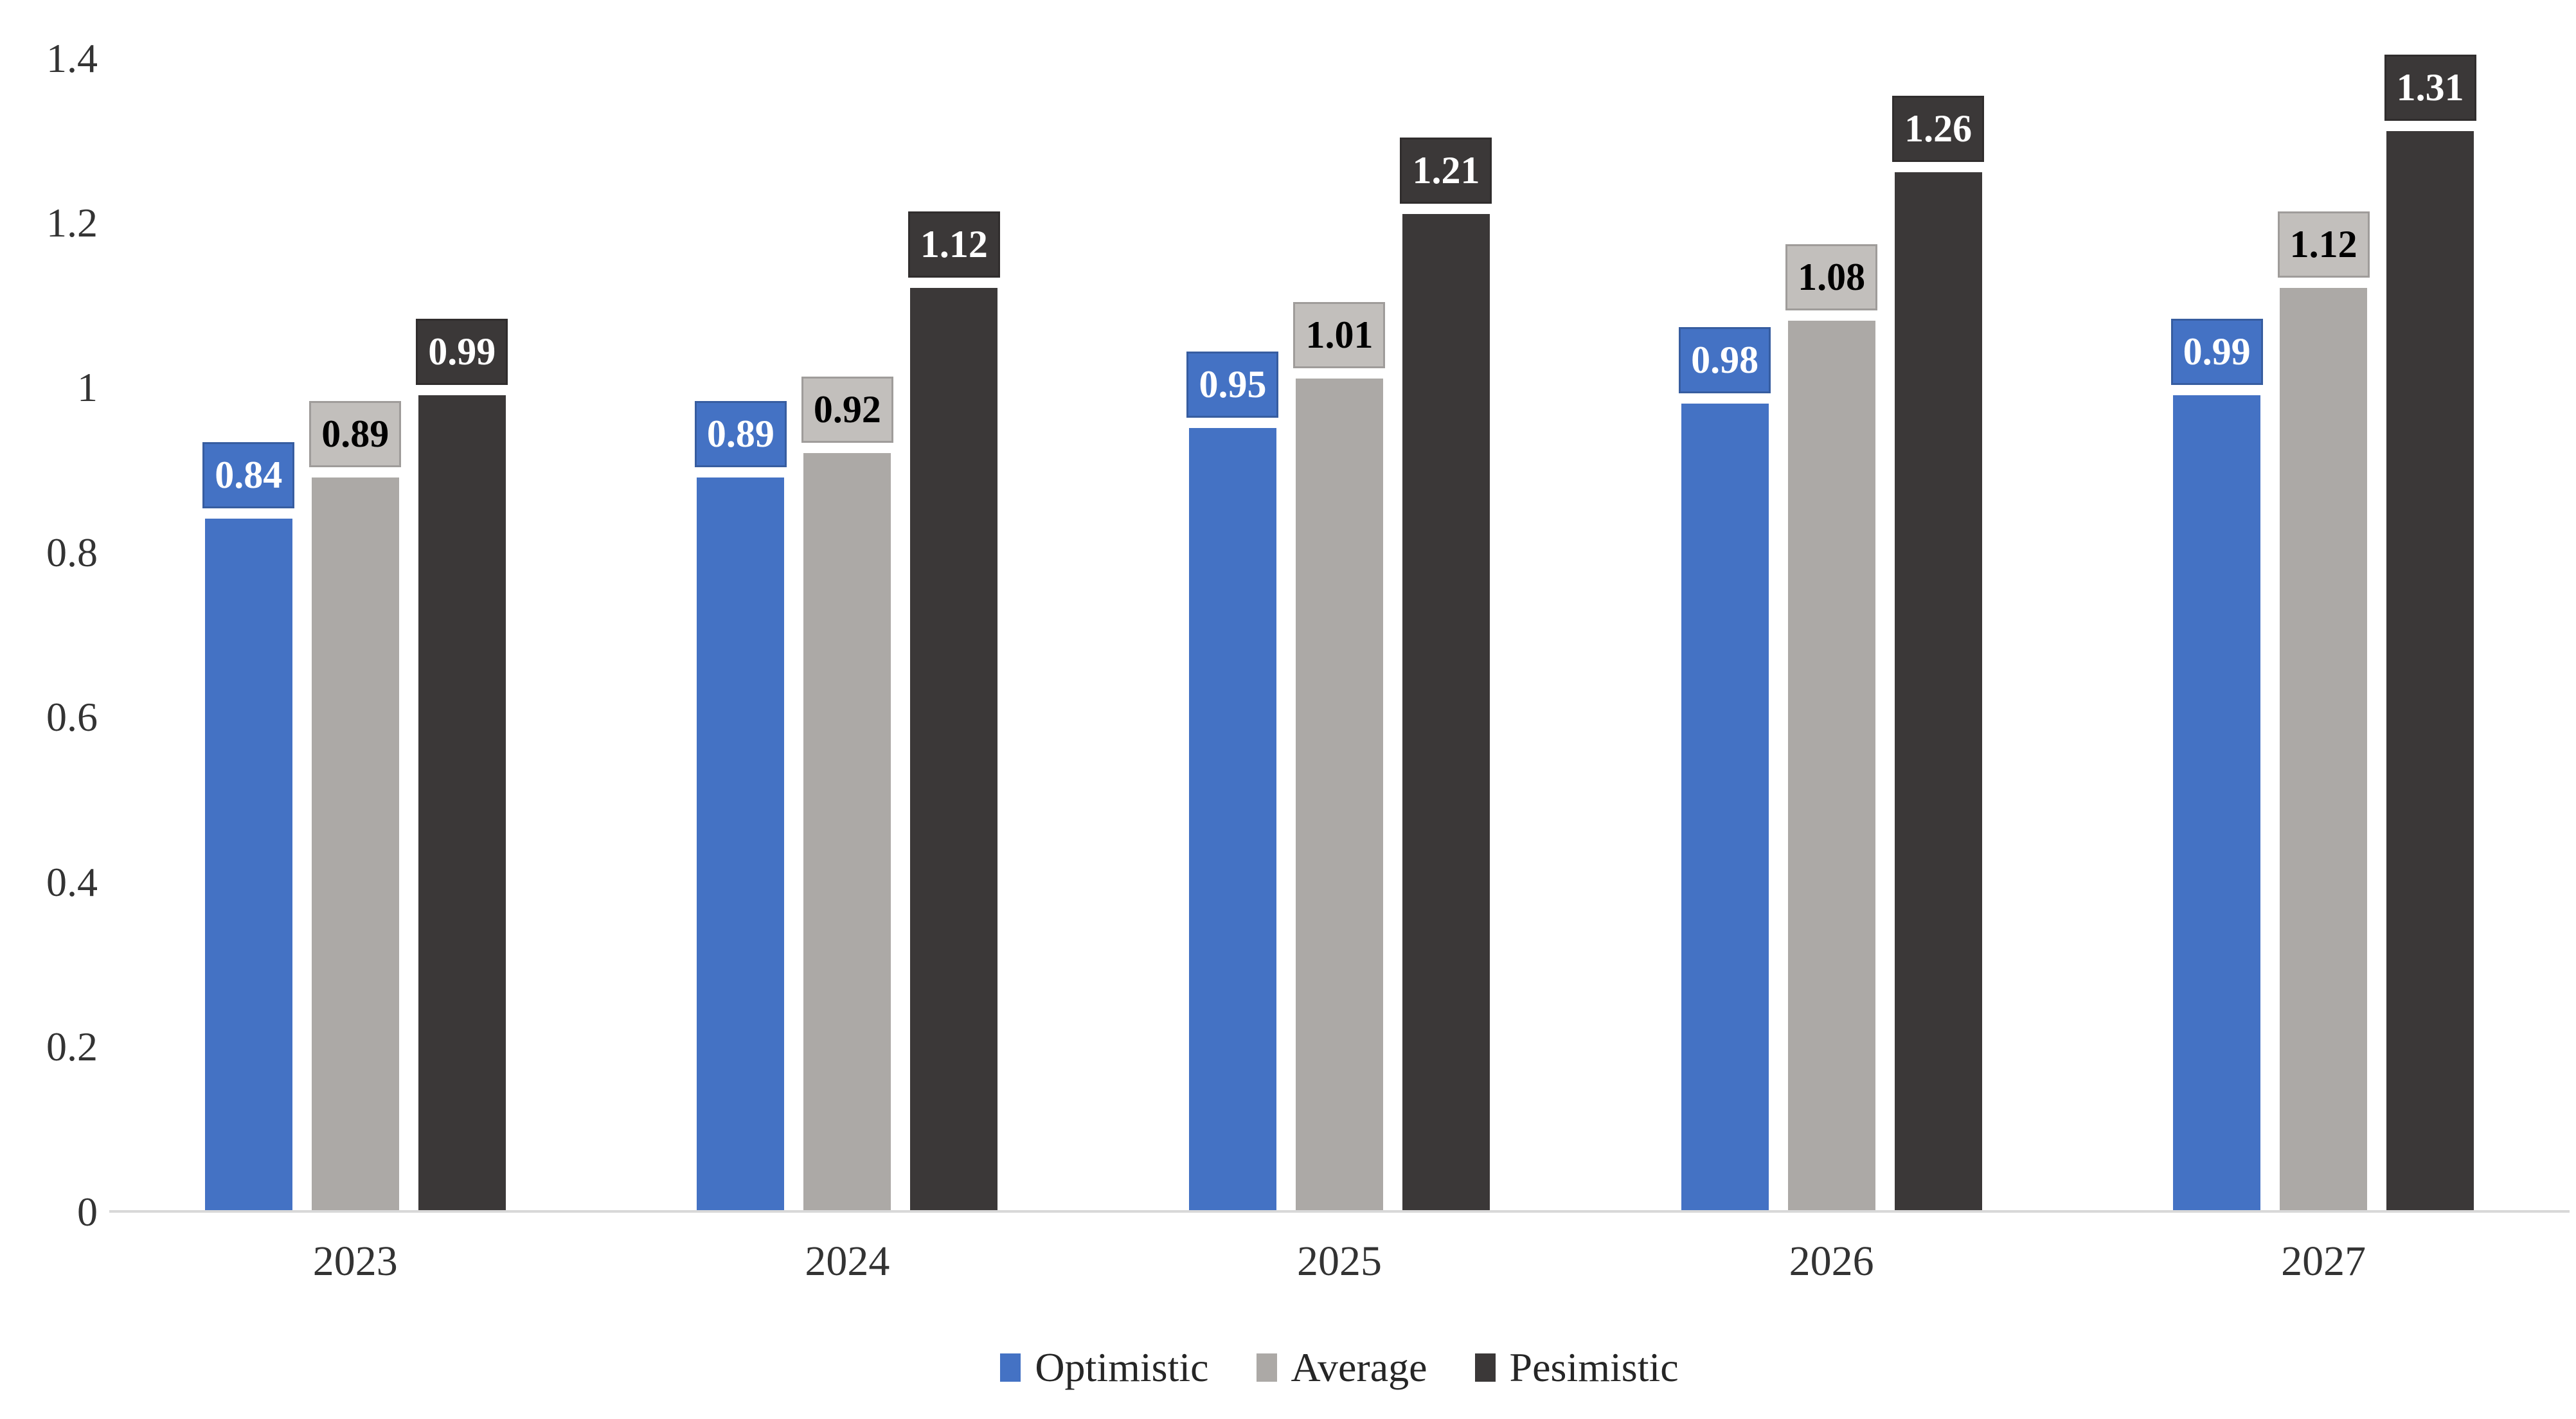 Image resolution: width=2576 pixels, height=1419 pixels. Describe the element at coordinates (740, 434) in the screenshot. I see `data-label-optimistic-2024: 0.89` at that location.